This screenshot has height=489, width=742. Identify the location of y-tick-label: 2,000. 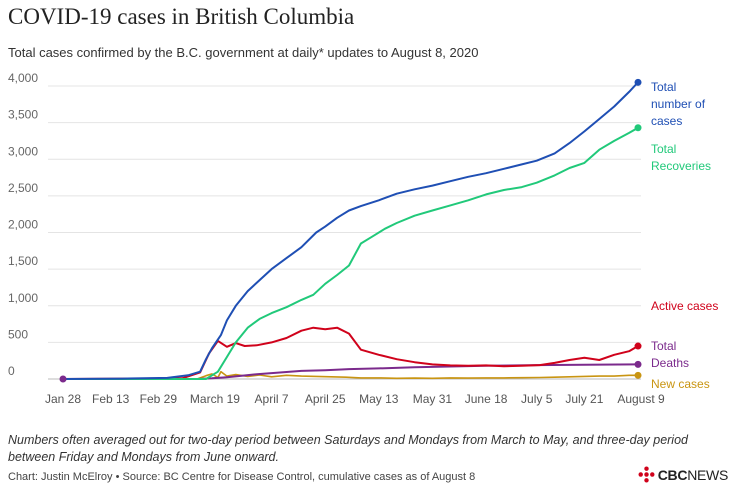
(23, 225).